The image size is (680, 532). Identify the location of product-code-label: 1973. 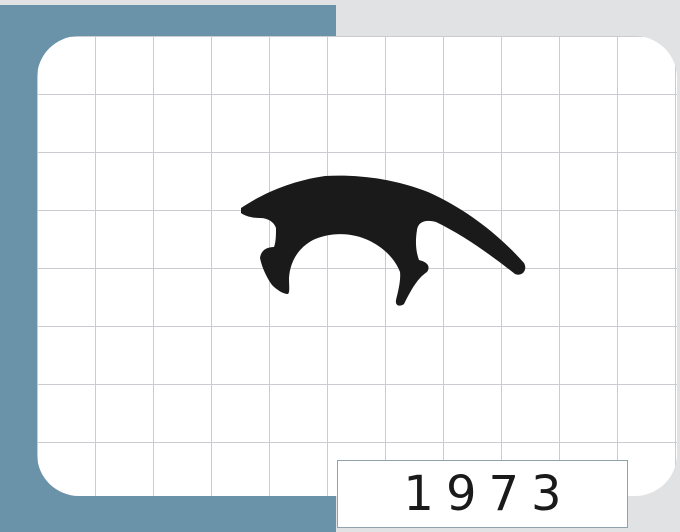
(488, 494).